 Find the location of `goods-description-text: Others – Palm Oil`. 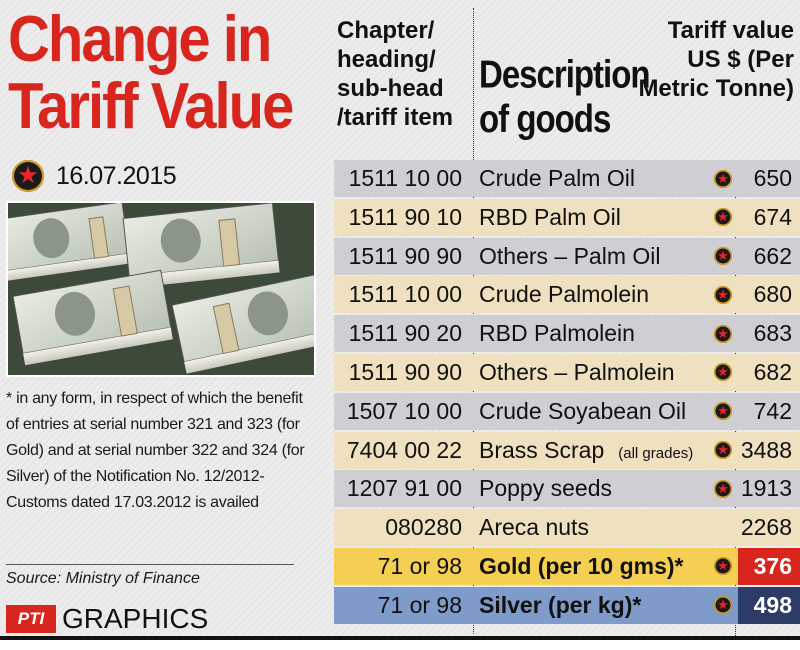

goods-description-text: Others – Palm Oil is located at coordinates (570, 255).